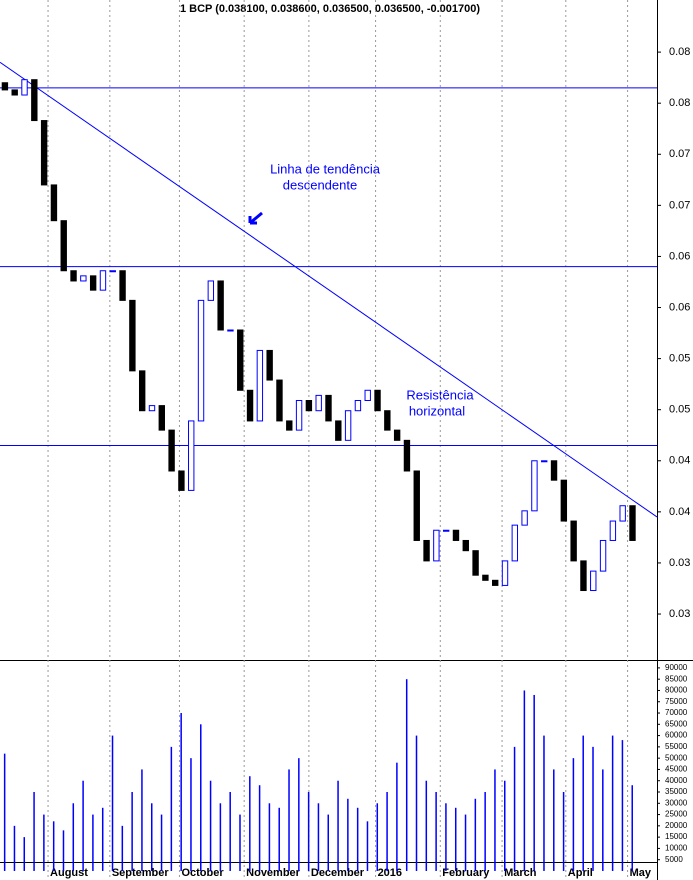 The height and width of the screenshot is (880, 693). Describe the element at coordinates (440, 394) in the screenshot. I see `annotation: Resistência` at that location.